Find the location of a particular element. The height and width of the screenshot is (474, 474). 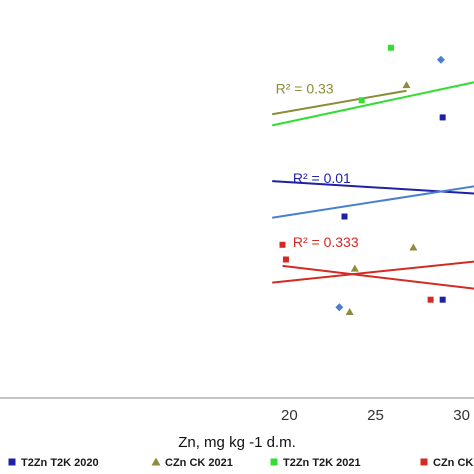

legend-item-3: CZn CK 2021 is located at coordinates (447, 463).